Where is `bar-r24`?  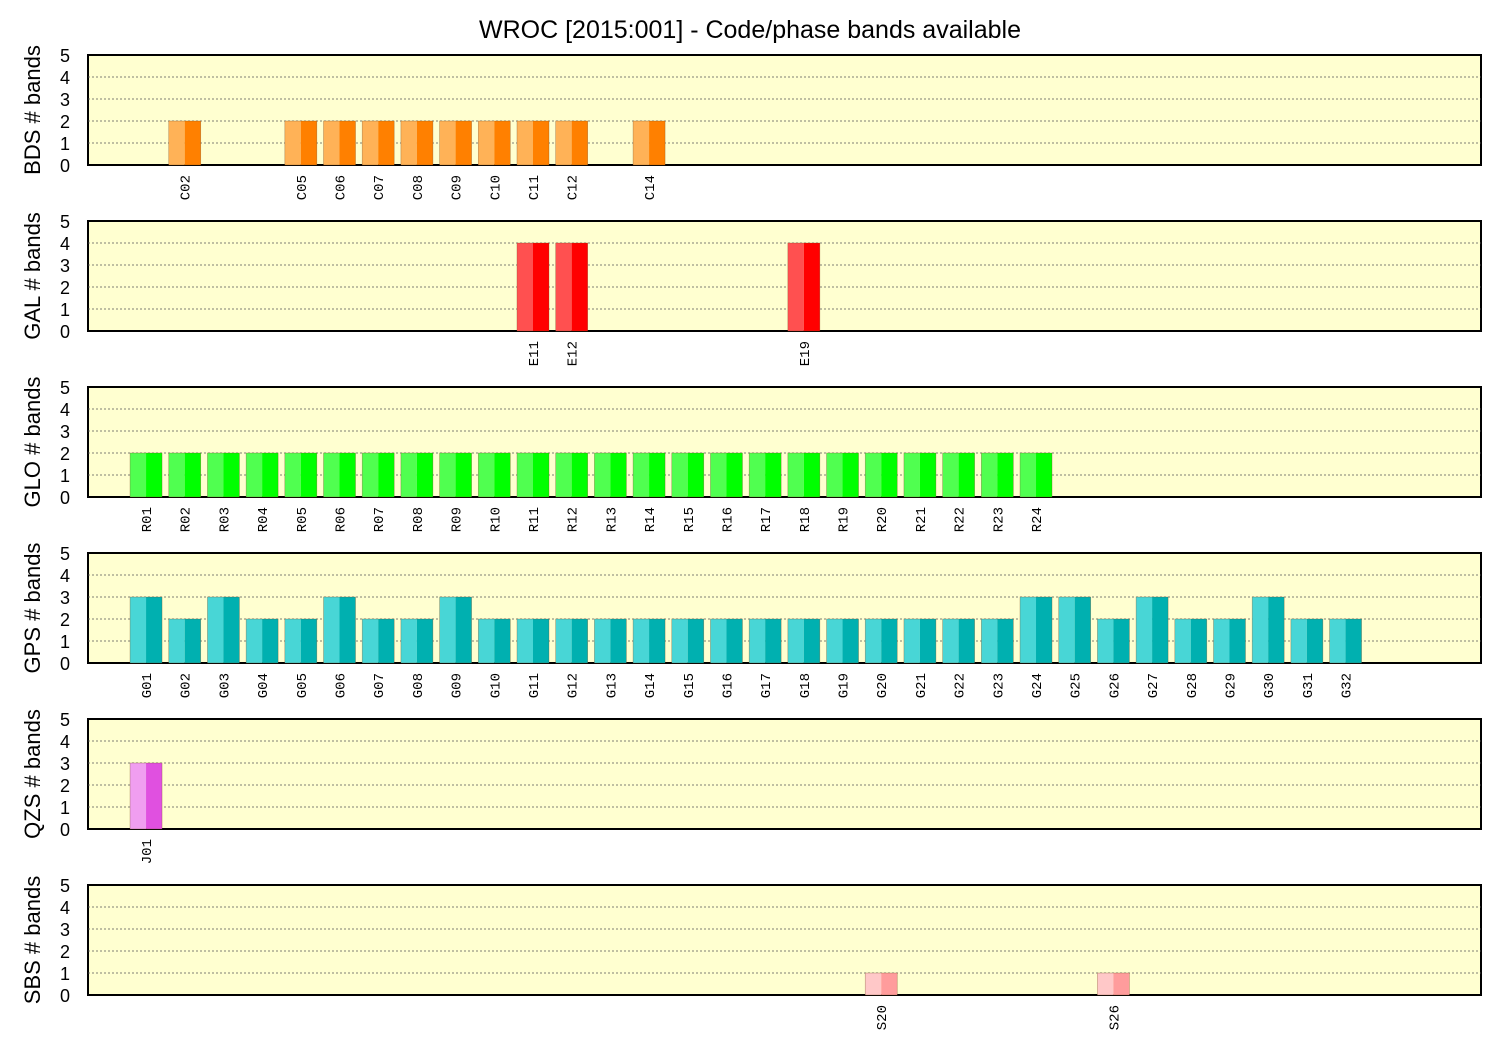 bar-r24 is located at coordinates (1036, 475).